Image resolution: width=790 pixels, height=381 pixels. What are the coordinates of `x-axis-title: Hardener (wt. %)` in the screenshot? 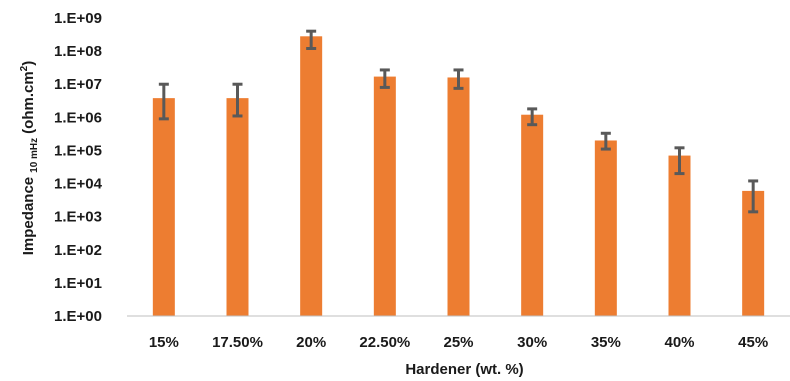 It's located at (464, 369).